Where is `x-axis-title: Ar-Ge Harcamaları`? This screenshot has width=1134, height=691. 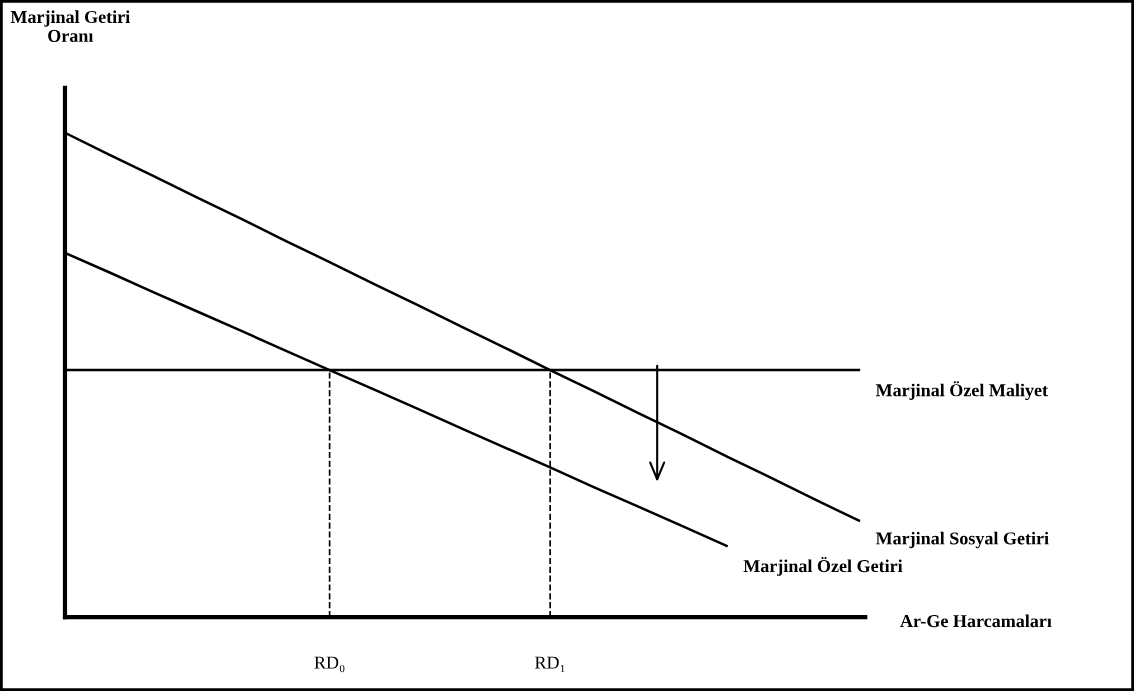
x-axis-title: Ar-Ge Harcamaları is located at coordinates (976, 621).